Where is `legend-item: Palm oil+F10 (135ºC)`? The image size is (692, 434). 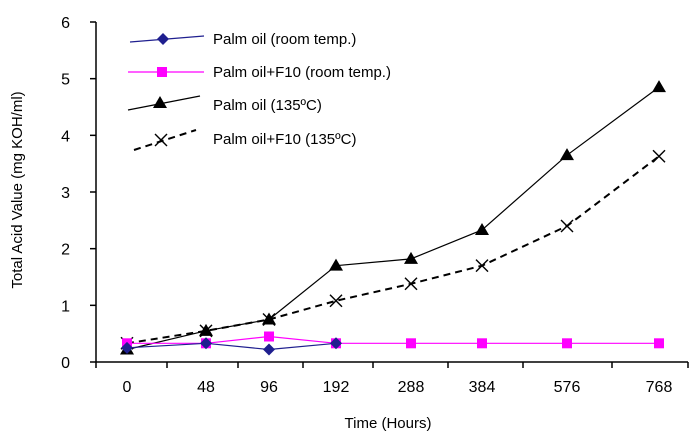 legend-item: Palm oil+F10 (135ºC) is located at coordinates (244, 140).